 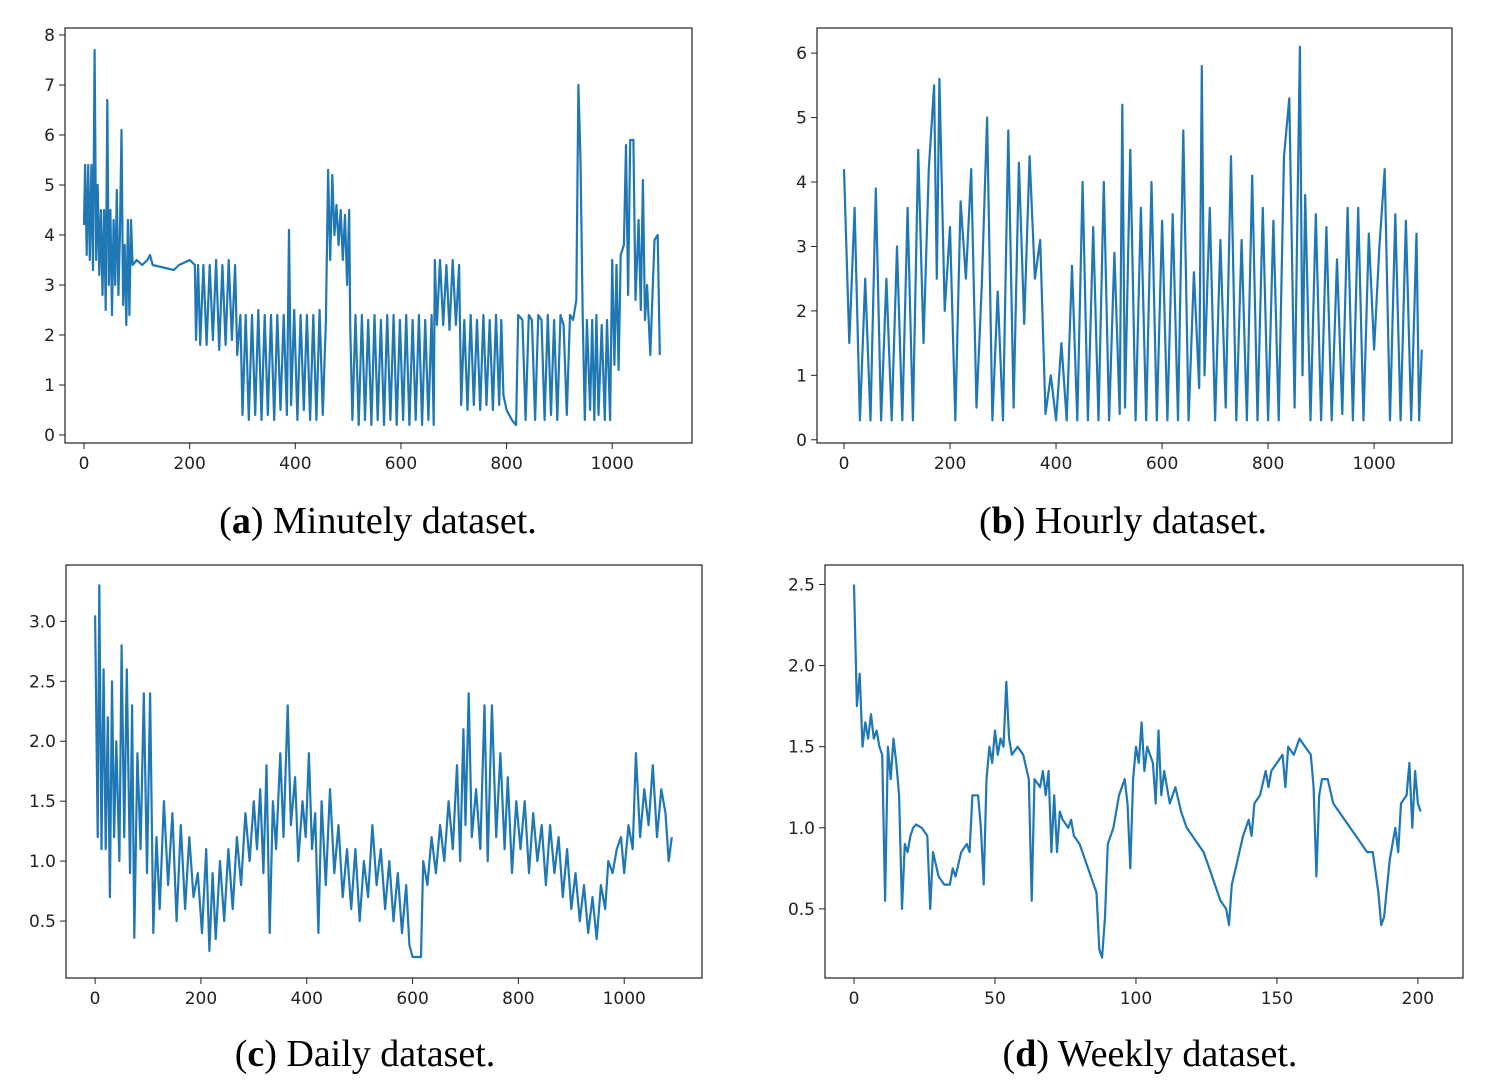 I want to click on caption: (a) Minutely dataset., so click(x=378, y=521).